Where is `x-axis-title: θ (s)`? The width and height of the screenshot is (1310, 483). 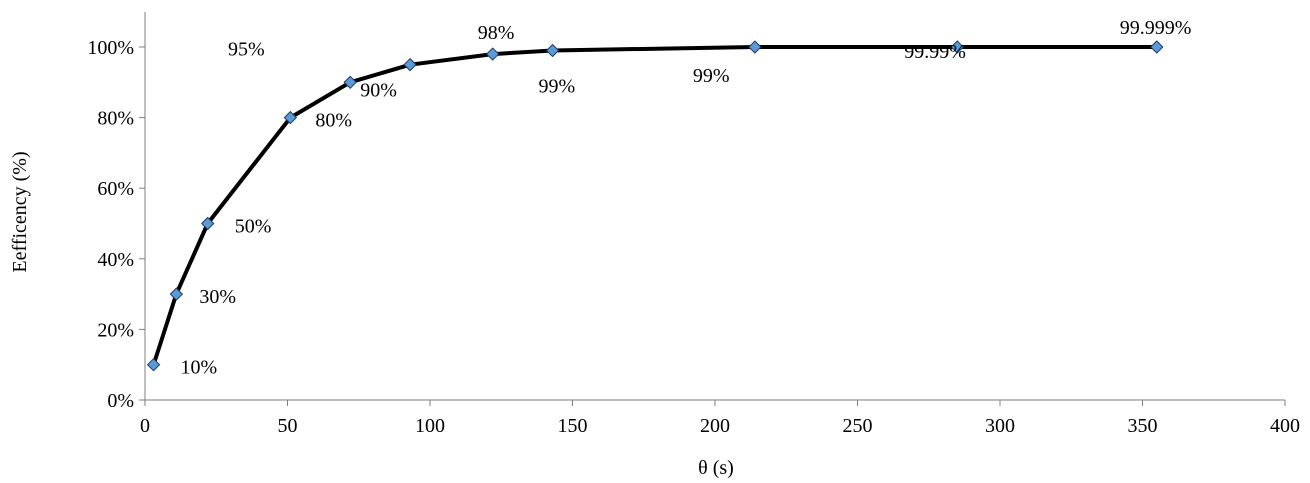
x-axis-title: θ (s) is located at coordinates (716, 468).